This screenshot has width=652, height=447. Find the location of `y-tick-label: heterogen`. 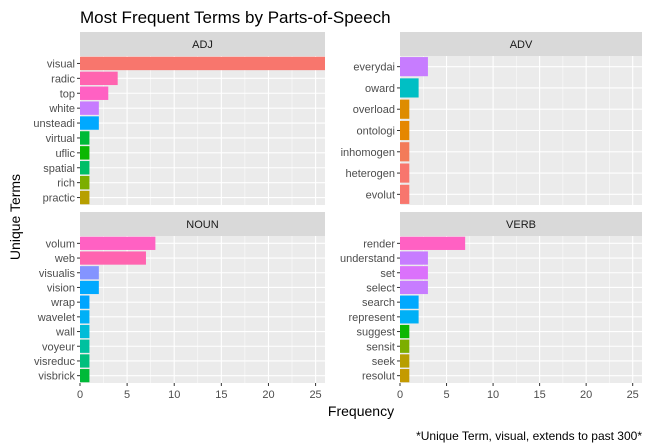

y-tick-label: heterogen is located at coordinates (370, 174).